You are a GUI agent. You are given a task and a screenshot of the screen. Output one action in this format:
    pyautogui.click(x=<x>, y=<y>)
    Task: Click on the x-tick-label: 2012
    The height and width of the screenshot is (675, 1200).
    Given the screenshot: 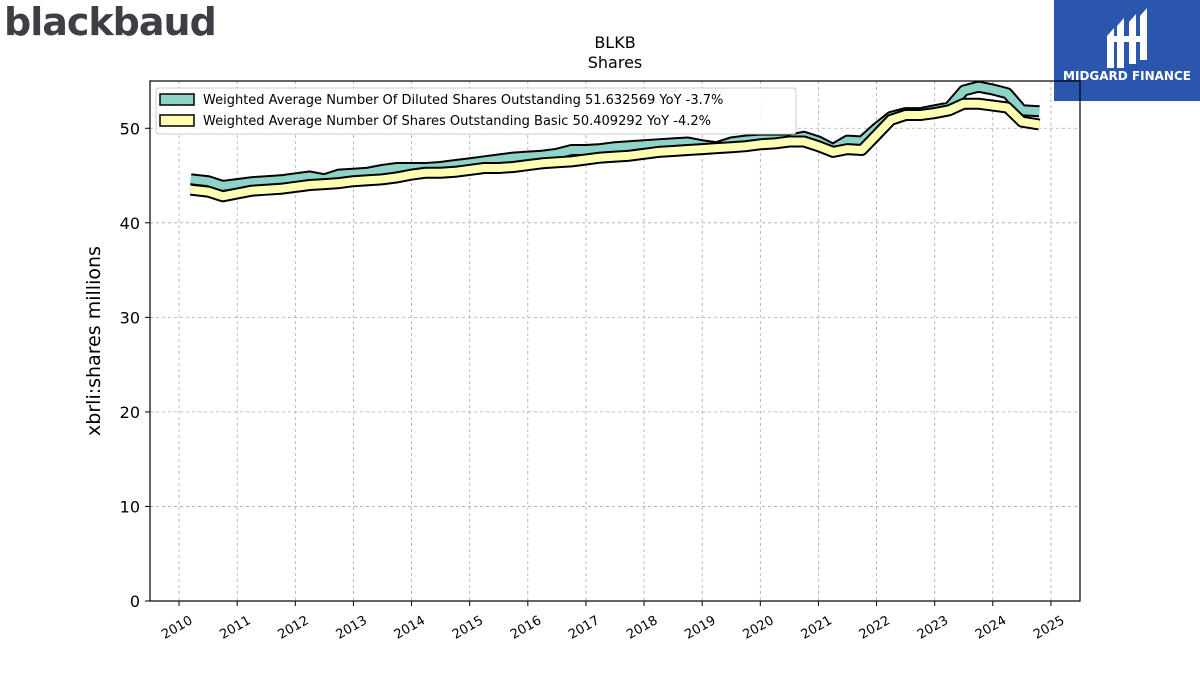 What is the action you would take?
    pyautogui.click(x=293, y=628)
    